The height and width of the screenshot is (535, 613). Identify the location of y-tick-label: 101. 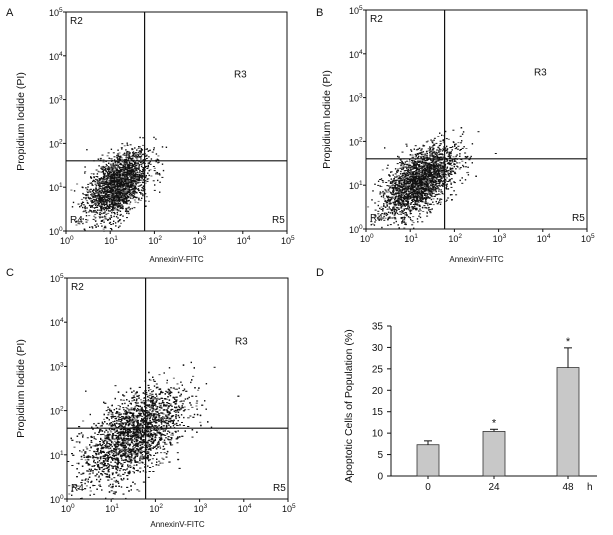
(356, 185).